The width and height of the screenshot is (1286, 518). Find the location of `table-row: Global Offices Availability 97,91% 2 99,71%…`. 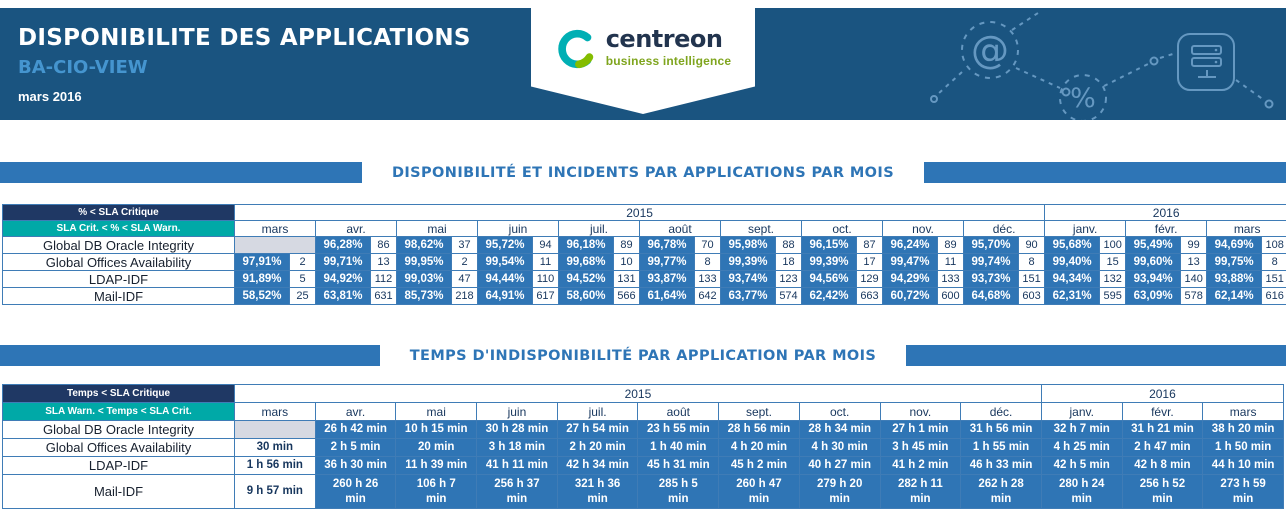

table-row: Global Offices Availability 97,91% 2 99,71%… is located at coordinates (644, 262).